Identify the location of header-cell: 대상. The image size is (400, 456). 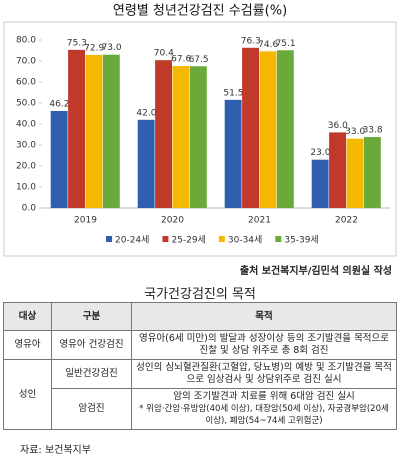
(27, 316).